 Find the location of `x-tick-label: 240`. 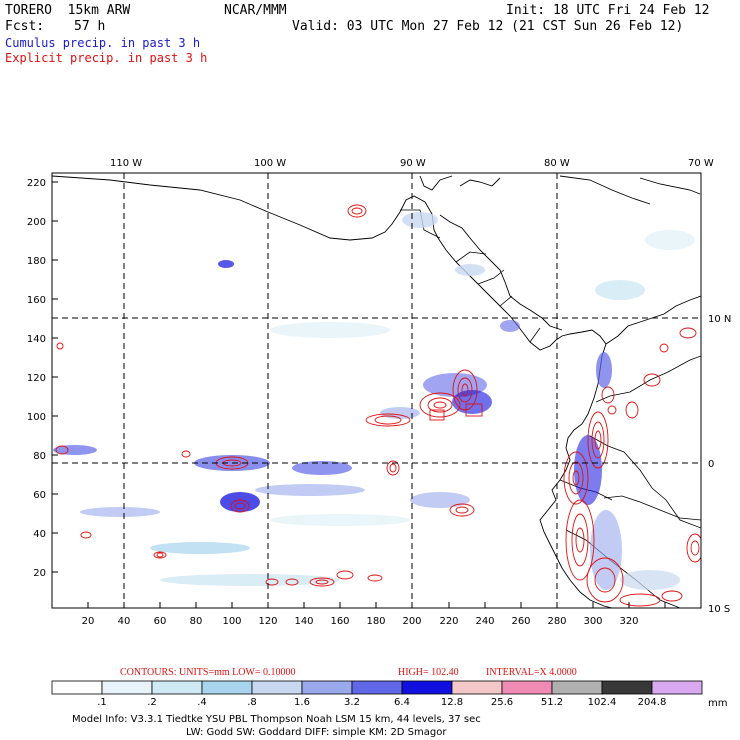

x-tick-label: 240 is located at coordinates (484, 621).